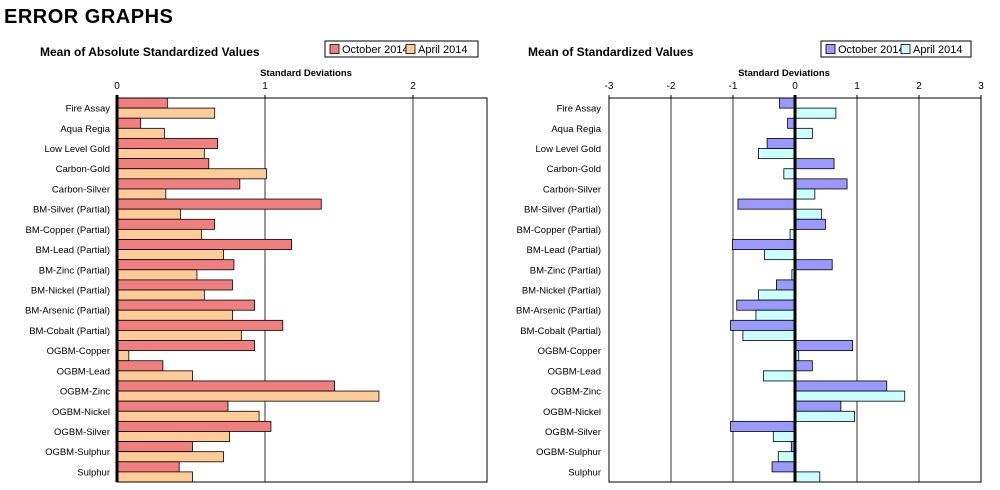 The image size is (1000, 490). What do you see at coordinates (68, 230) in the screenshot?
I see `category-label-bm-copper-partial: BM-Copper (Partial)` at bounding box center [68, 230].